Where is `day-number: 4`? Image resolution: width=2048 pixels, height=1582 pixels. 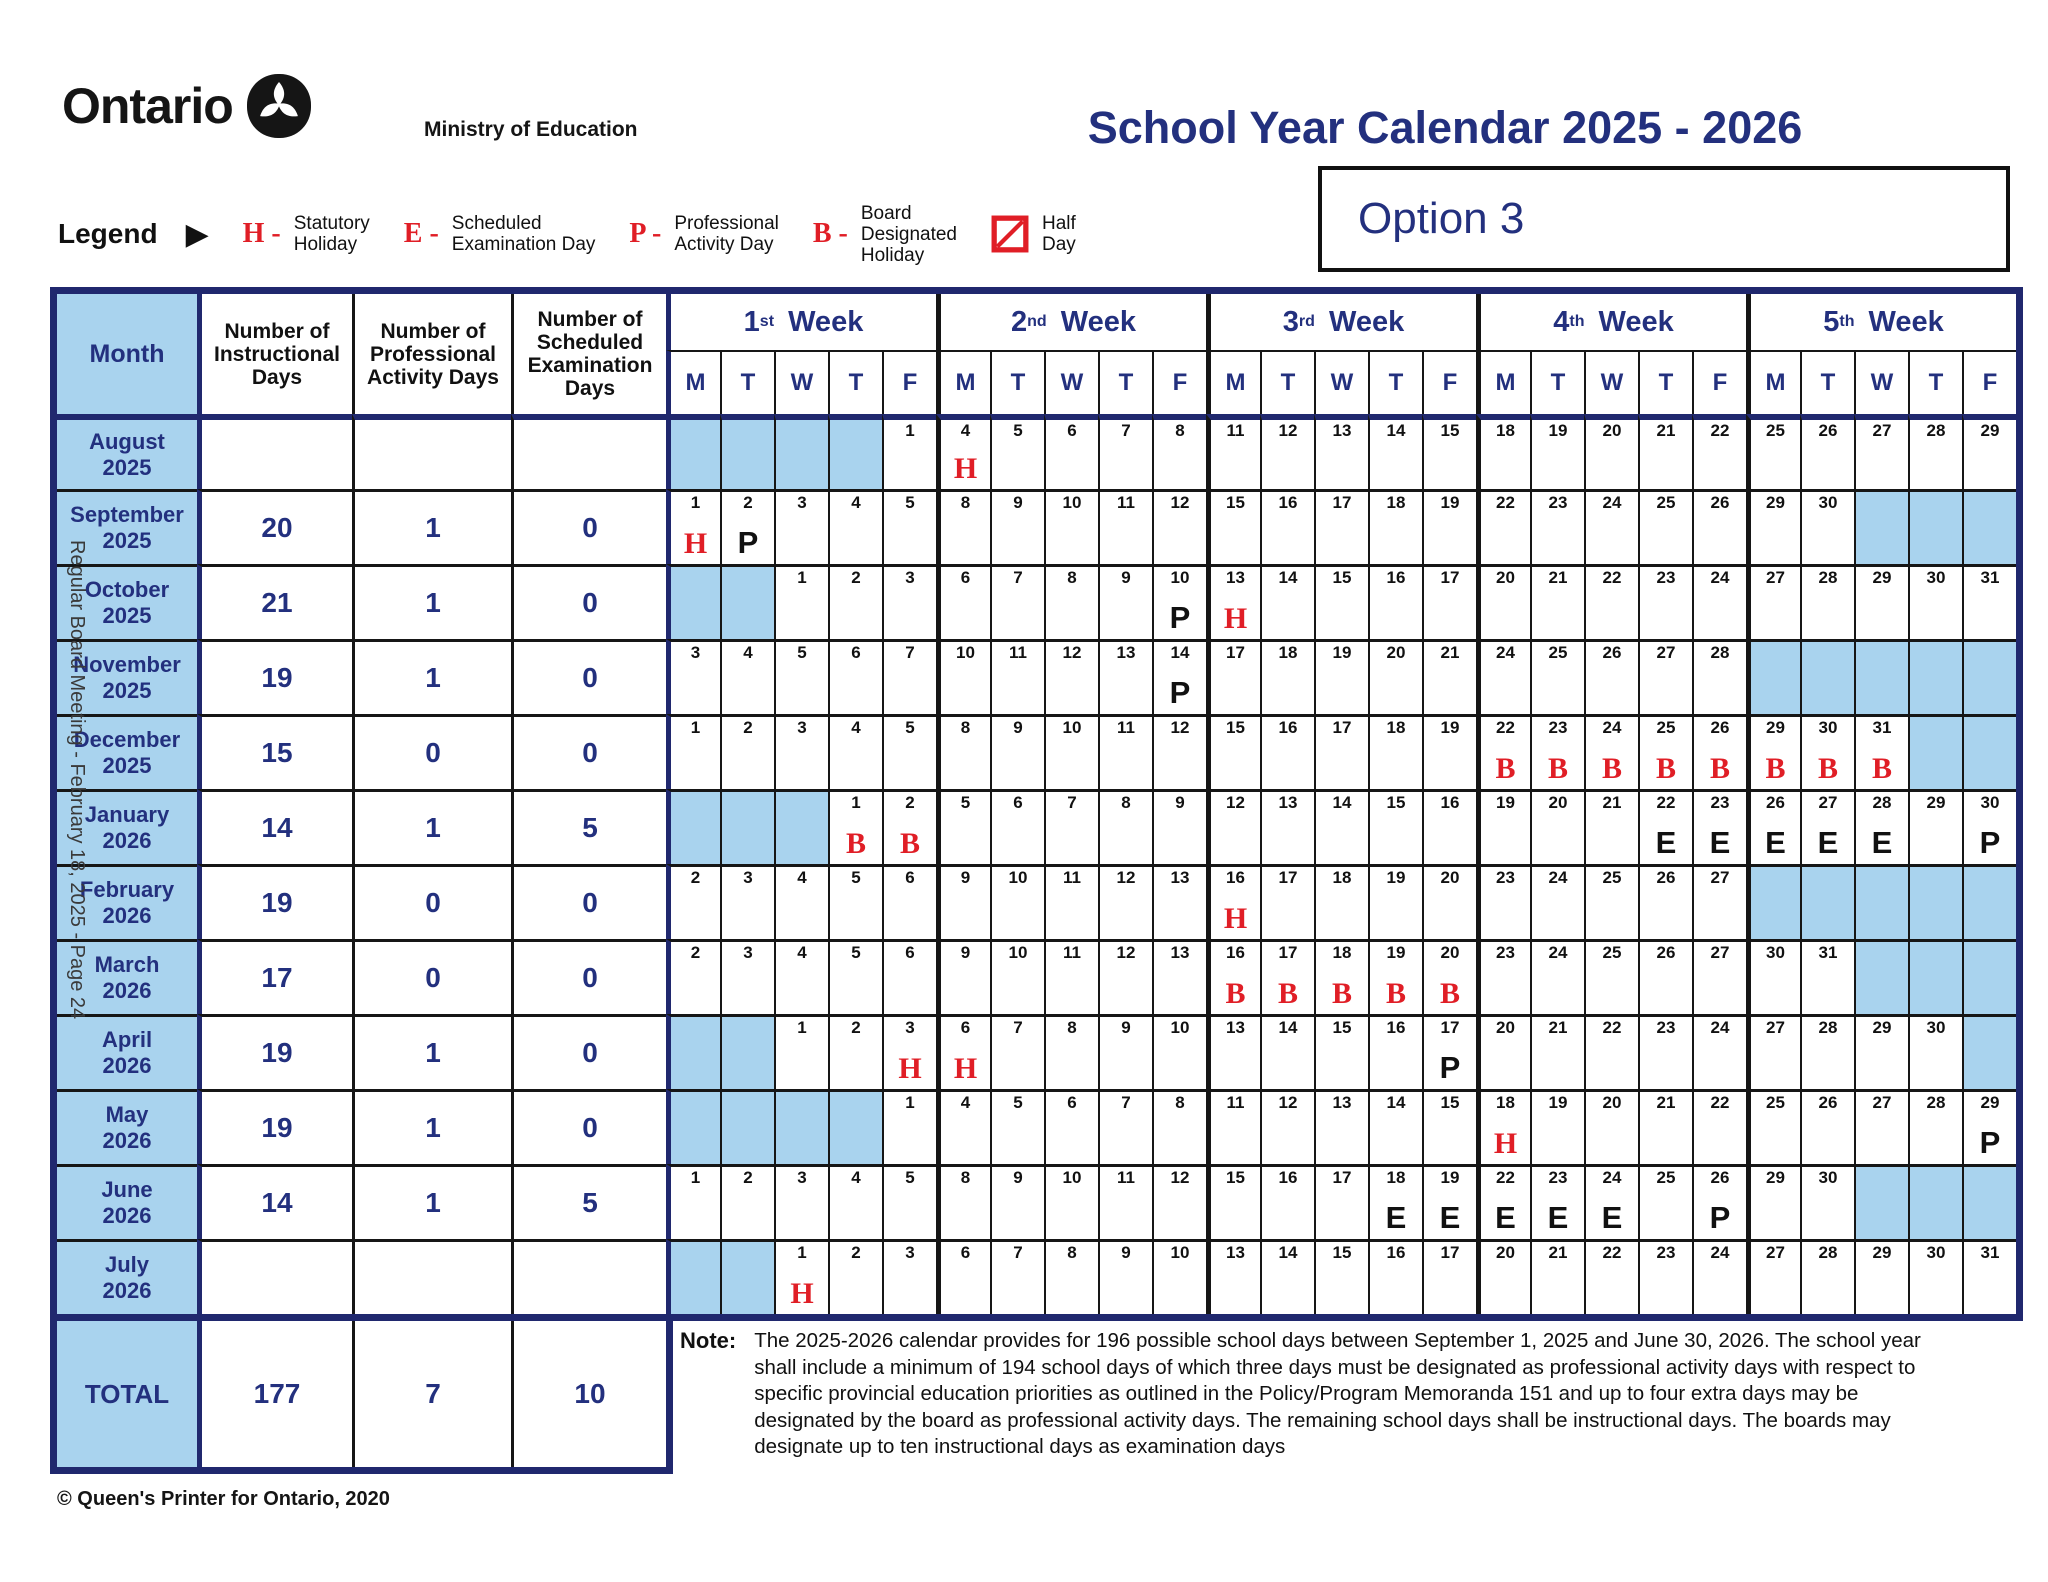
day-number: 4 is located at coordinates (856, 502).